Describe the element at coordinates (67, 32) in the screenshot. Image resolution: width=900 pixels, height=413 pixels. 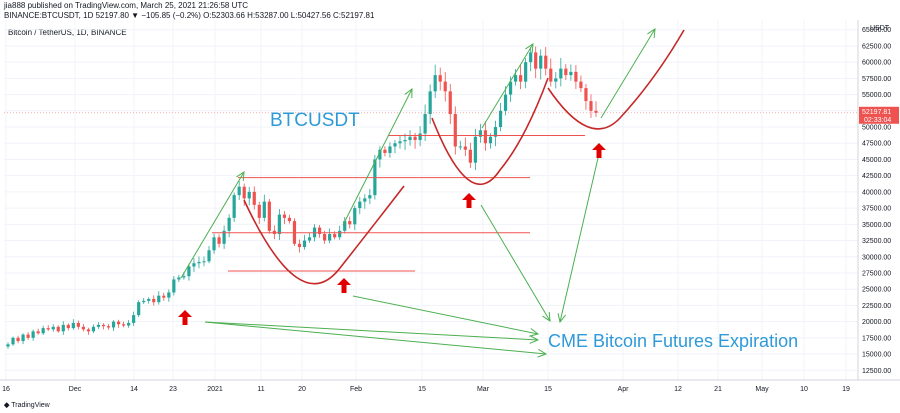
I see `chart-subtitle: Bitcoin / TetherUS, 1D, BINANCE` at that location.